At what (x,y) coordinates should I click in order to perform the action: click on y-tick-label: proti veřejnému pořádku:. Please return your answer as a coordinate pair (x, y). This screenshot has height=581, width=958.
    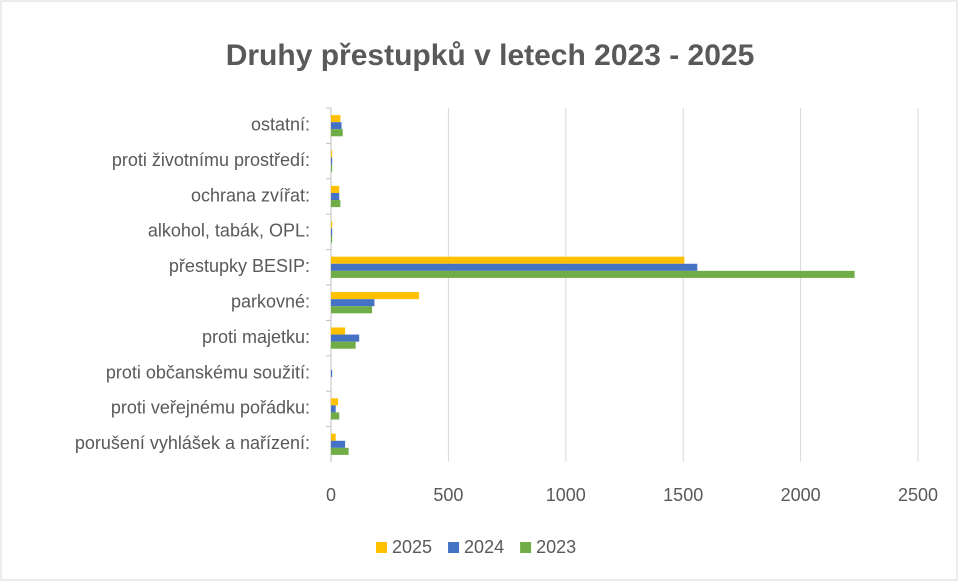
    Looking at the image, I should click on (210, 408).